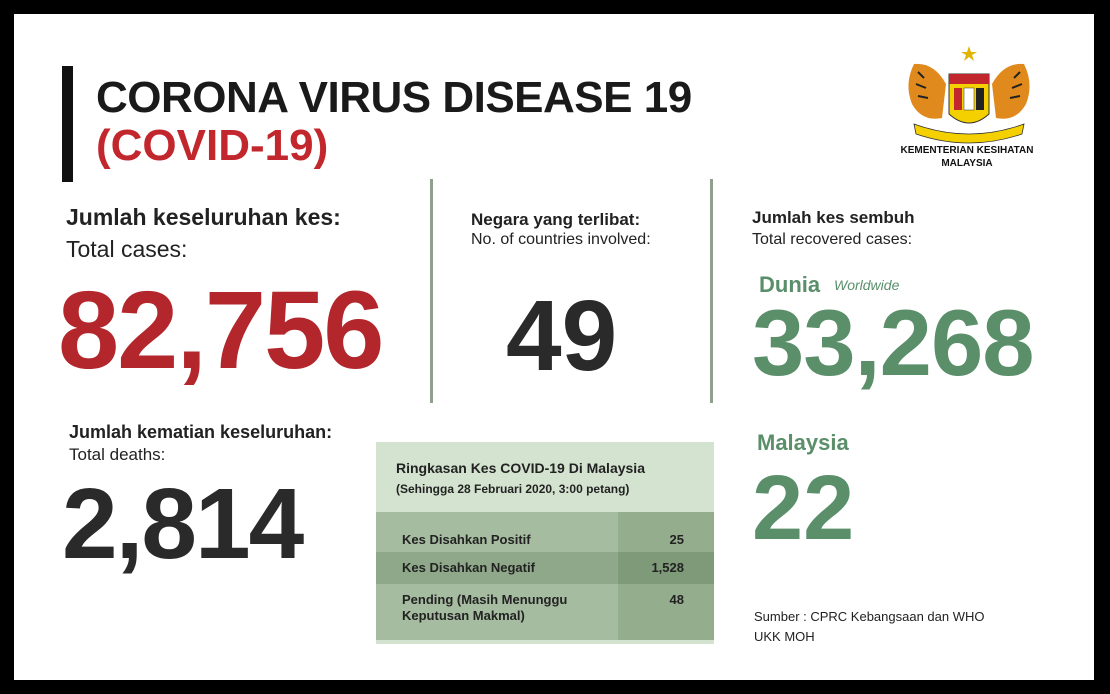 This screenshot has height=694, width=1110. Describe the element at coordinates (666, 532) in the screenshot. I see `row-value: 25` at that location.